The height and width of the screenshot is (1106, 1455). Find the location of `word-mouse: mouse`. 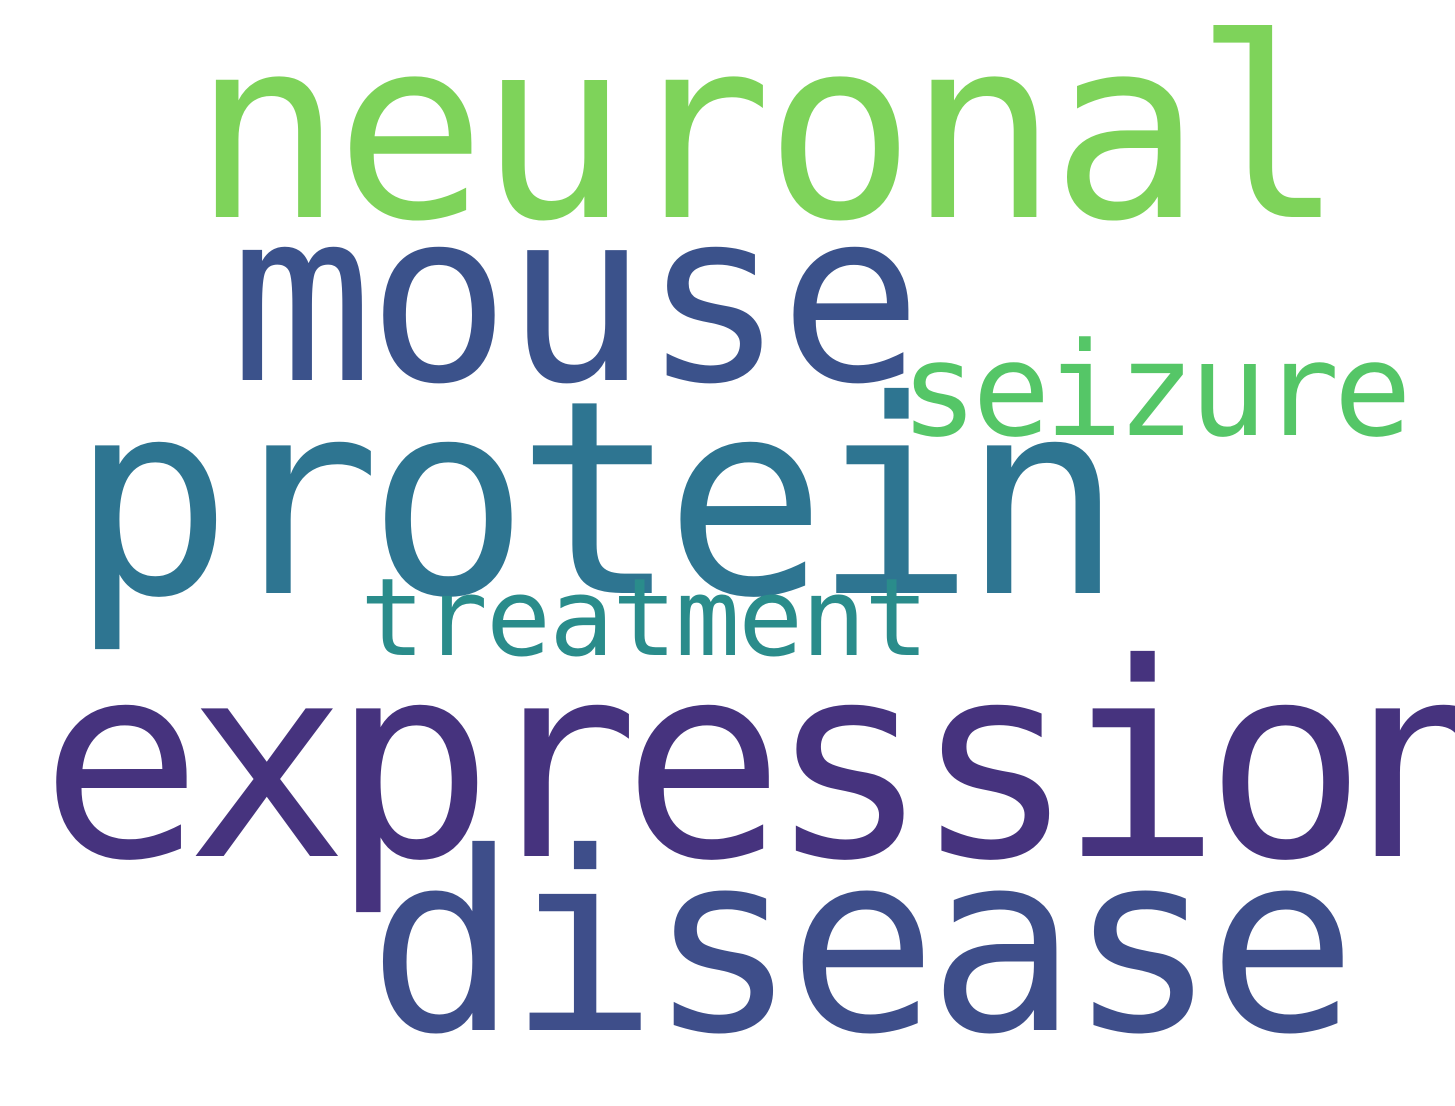

word-mouse: mouse is located at coordinates (576, 298).